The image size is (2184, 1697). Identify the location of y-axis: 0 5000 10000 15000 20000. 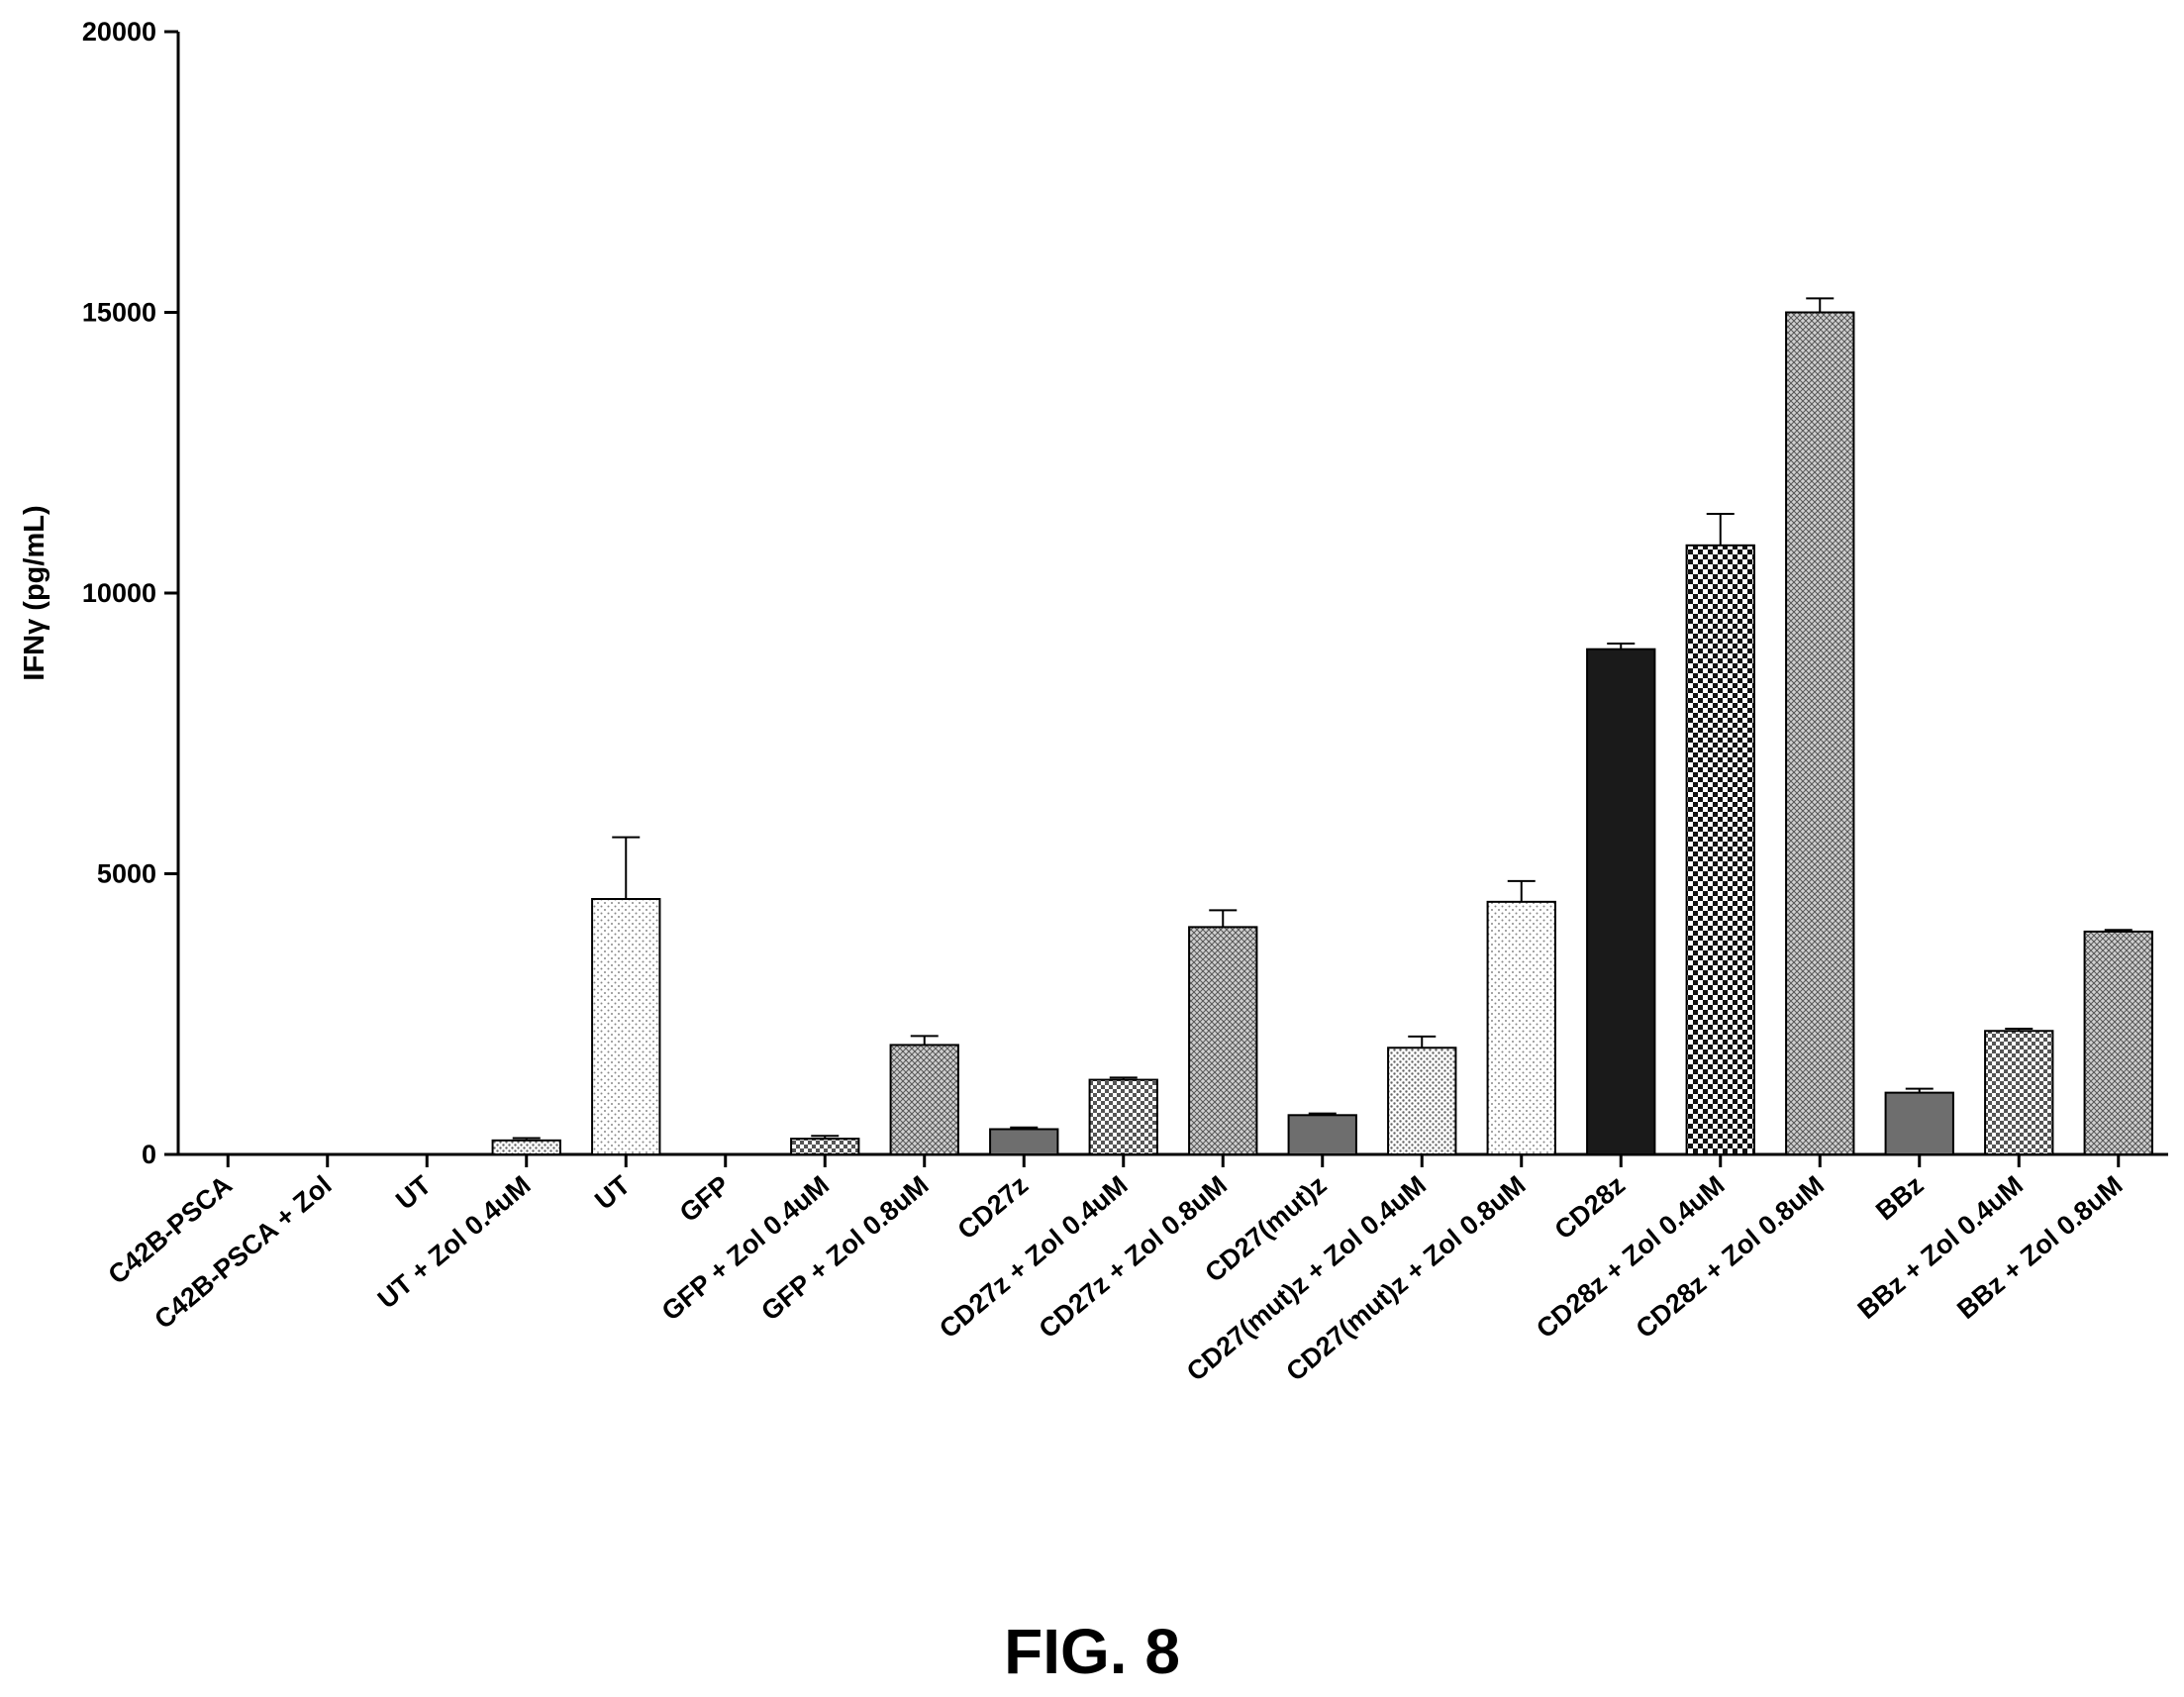
(131, 593).